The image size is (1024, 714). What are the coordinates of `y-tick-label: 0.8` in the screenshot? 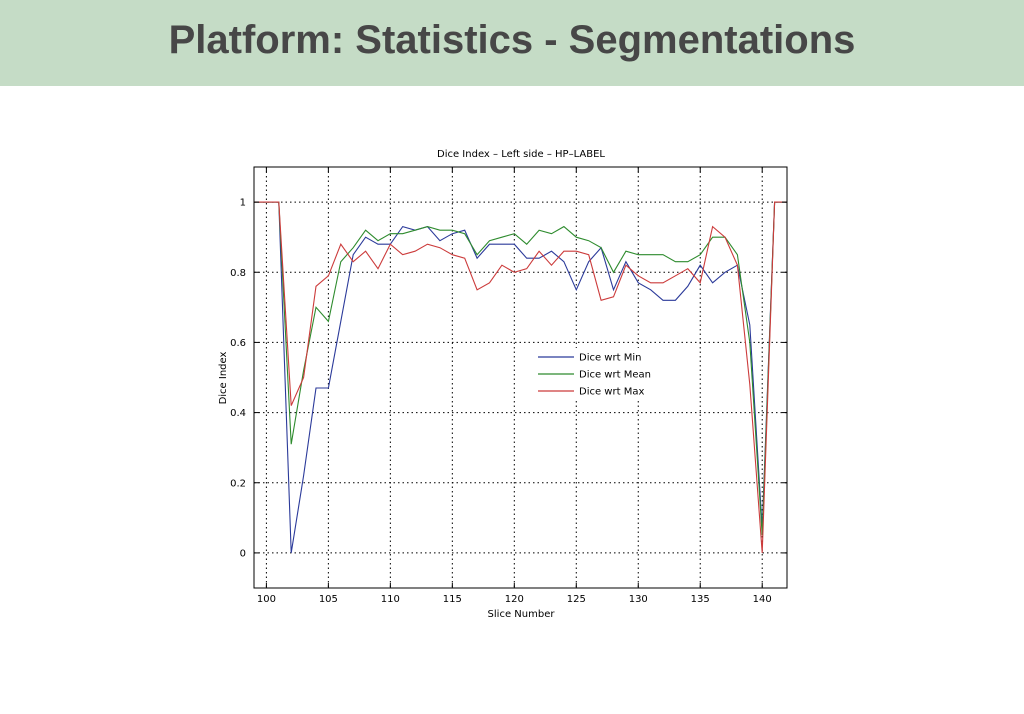 It's located at (238, 273).